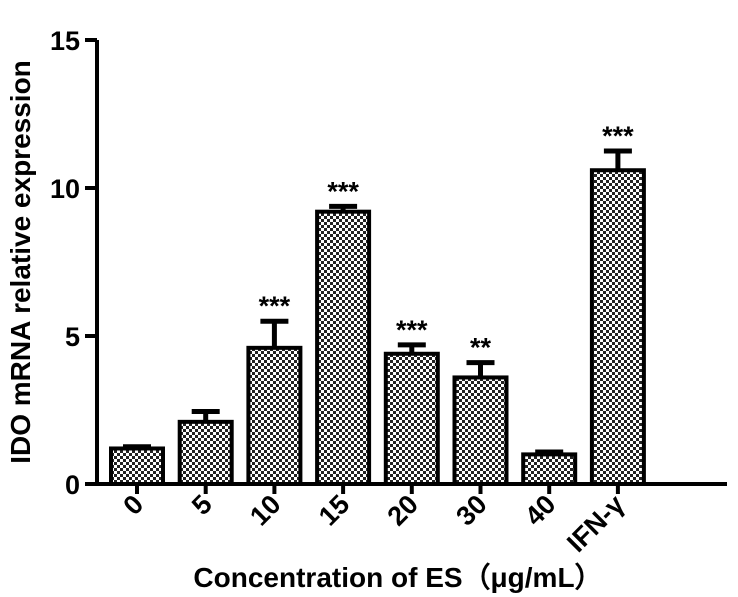 The height and width of the screenshot is (597, 738). I want to click on x-tick-label: IFN-γ, so click(595, 523).